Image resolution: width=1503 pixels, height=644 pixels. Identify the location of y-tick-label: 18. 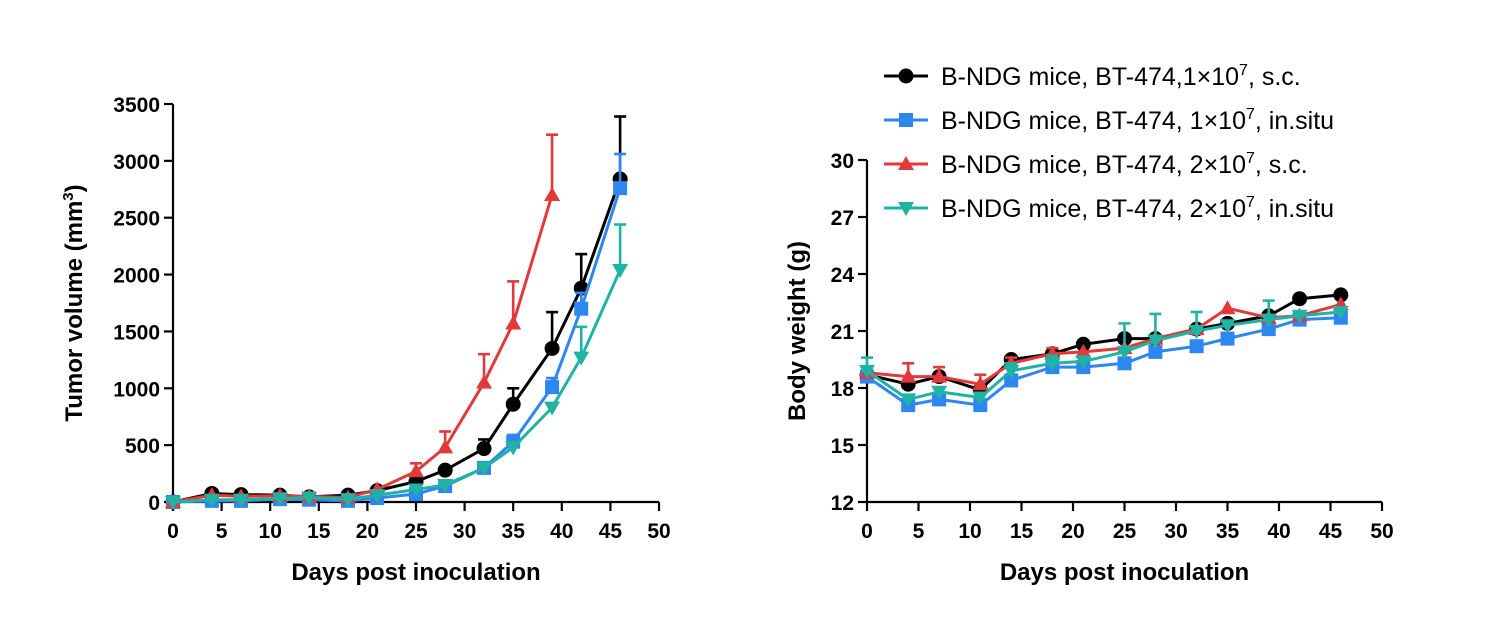
(843, 389).